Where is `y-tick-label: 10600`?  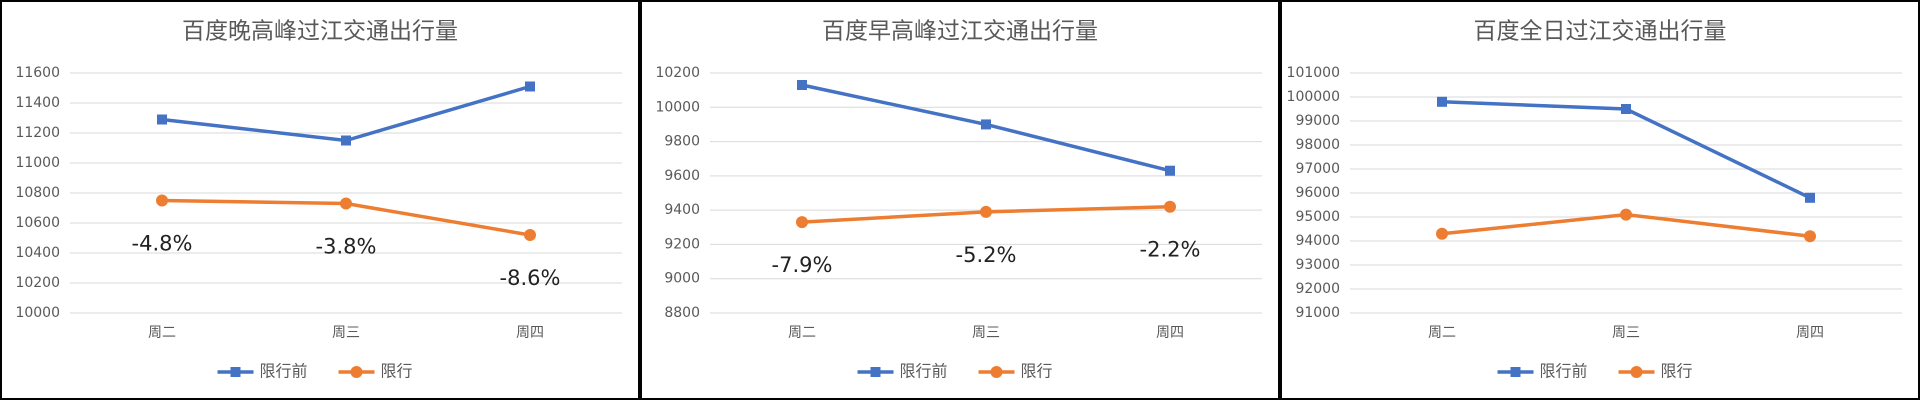 y-tick-label: 10600 is located at coordinates (37, 223).